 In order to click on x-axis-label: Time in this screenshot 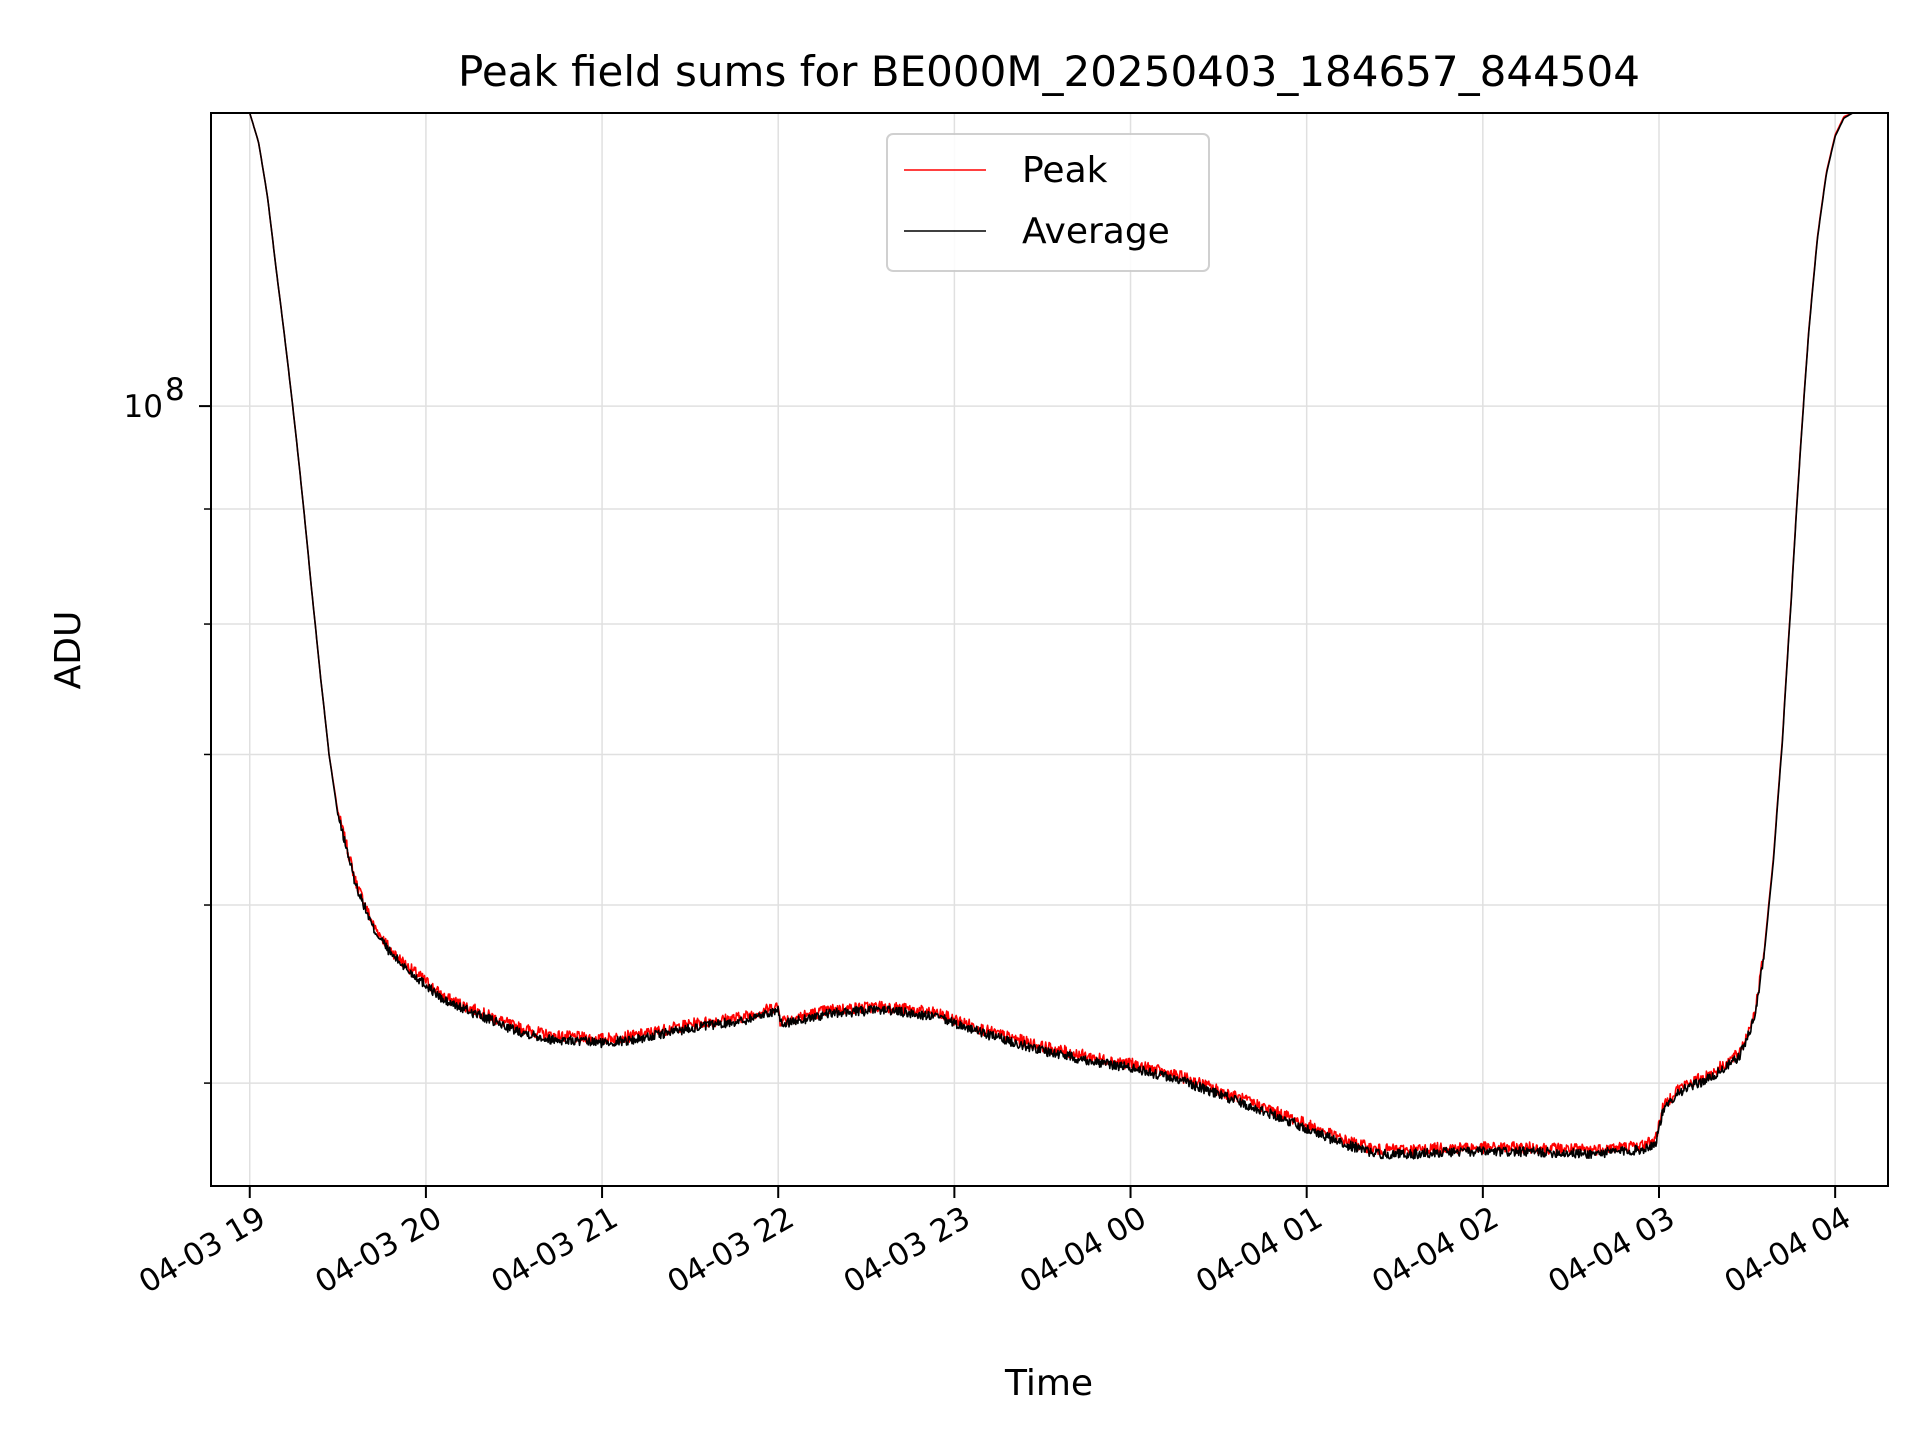, I will do `click(1048, 1383)`.